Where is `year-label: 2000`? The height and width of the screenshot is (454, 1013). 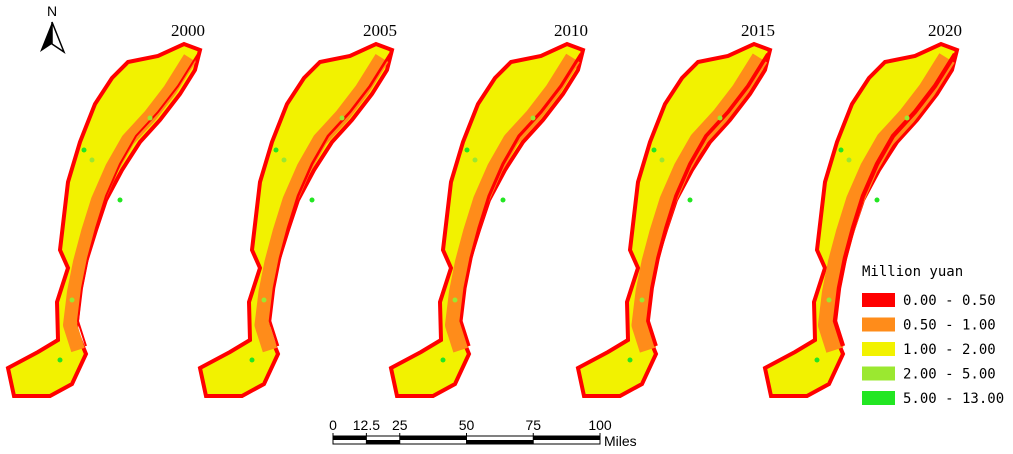
year-label: 2000 is located at coordinates (188, 30).